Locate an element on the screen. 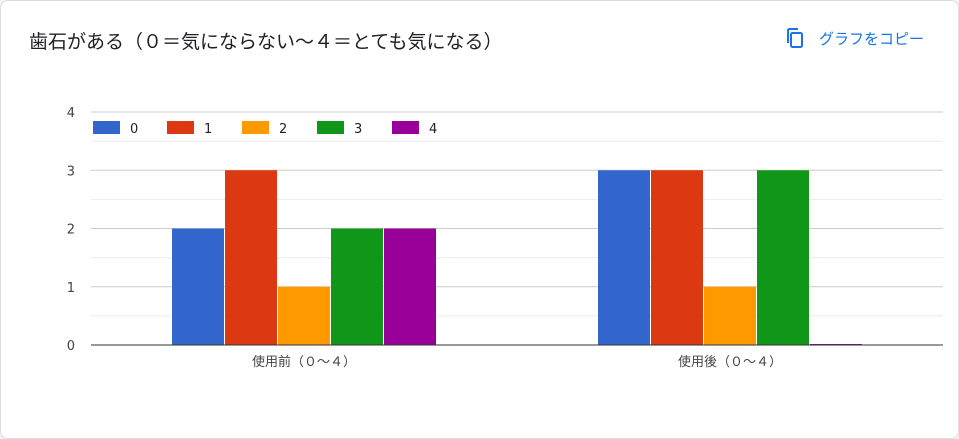 This screenshot has width=959, height=439. copy-chart-button: グラフをコピー is located at coordinates (853, 38).